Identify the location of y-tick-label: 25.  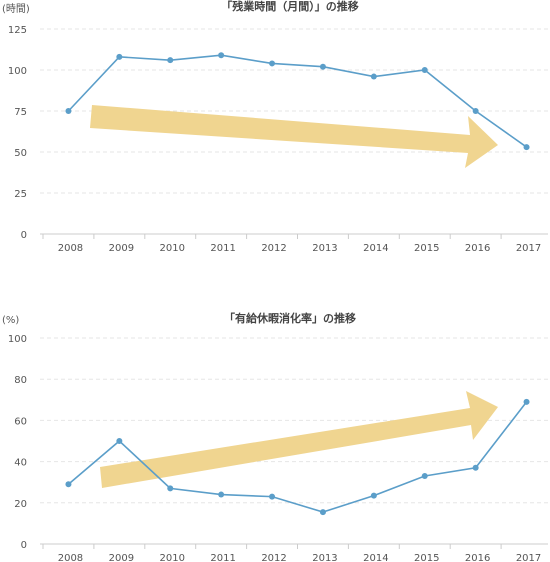
(20, 194).